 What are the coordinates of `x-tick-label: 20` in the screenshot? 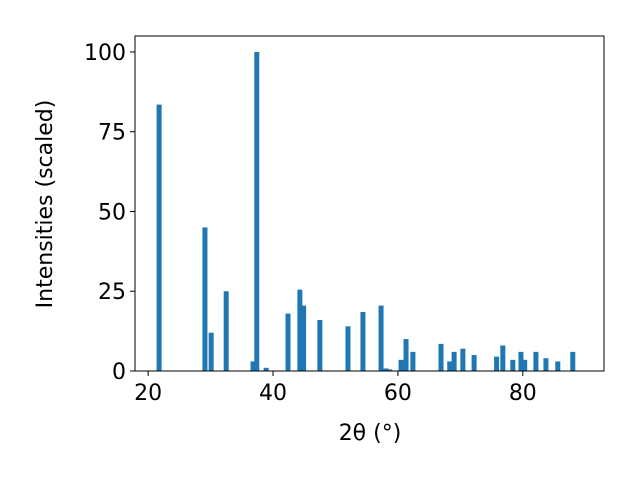 It's located at (148, 393).